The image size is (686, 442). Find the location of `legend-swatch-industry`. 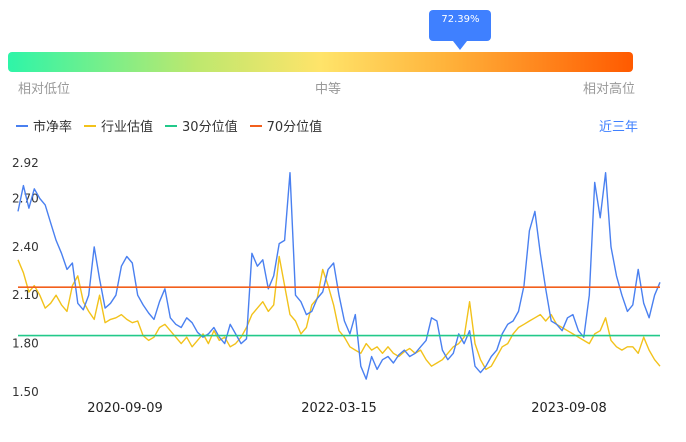

legend-swatch-industry is located at coordinates (90, 125).